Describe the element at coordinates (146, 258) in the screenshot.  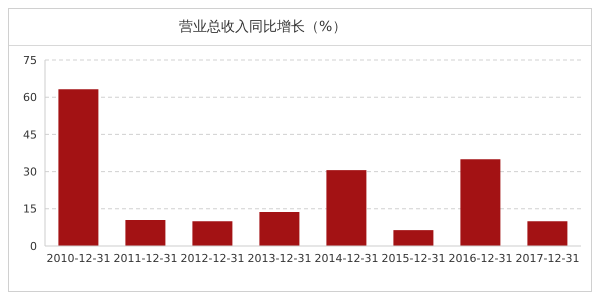
I see `x-tick-label: 2011-12-31` at that location.